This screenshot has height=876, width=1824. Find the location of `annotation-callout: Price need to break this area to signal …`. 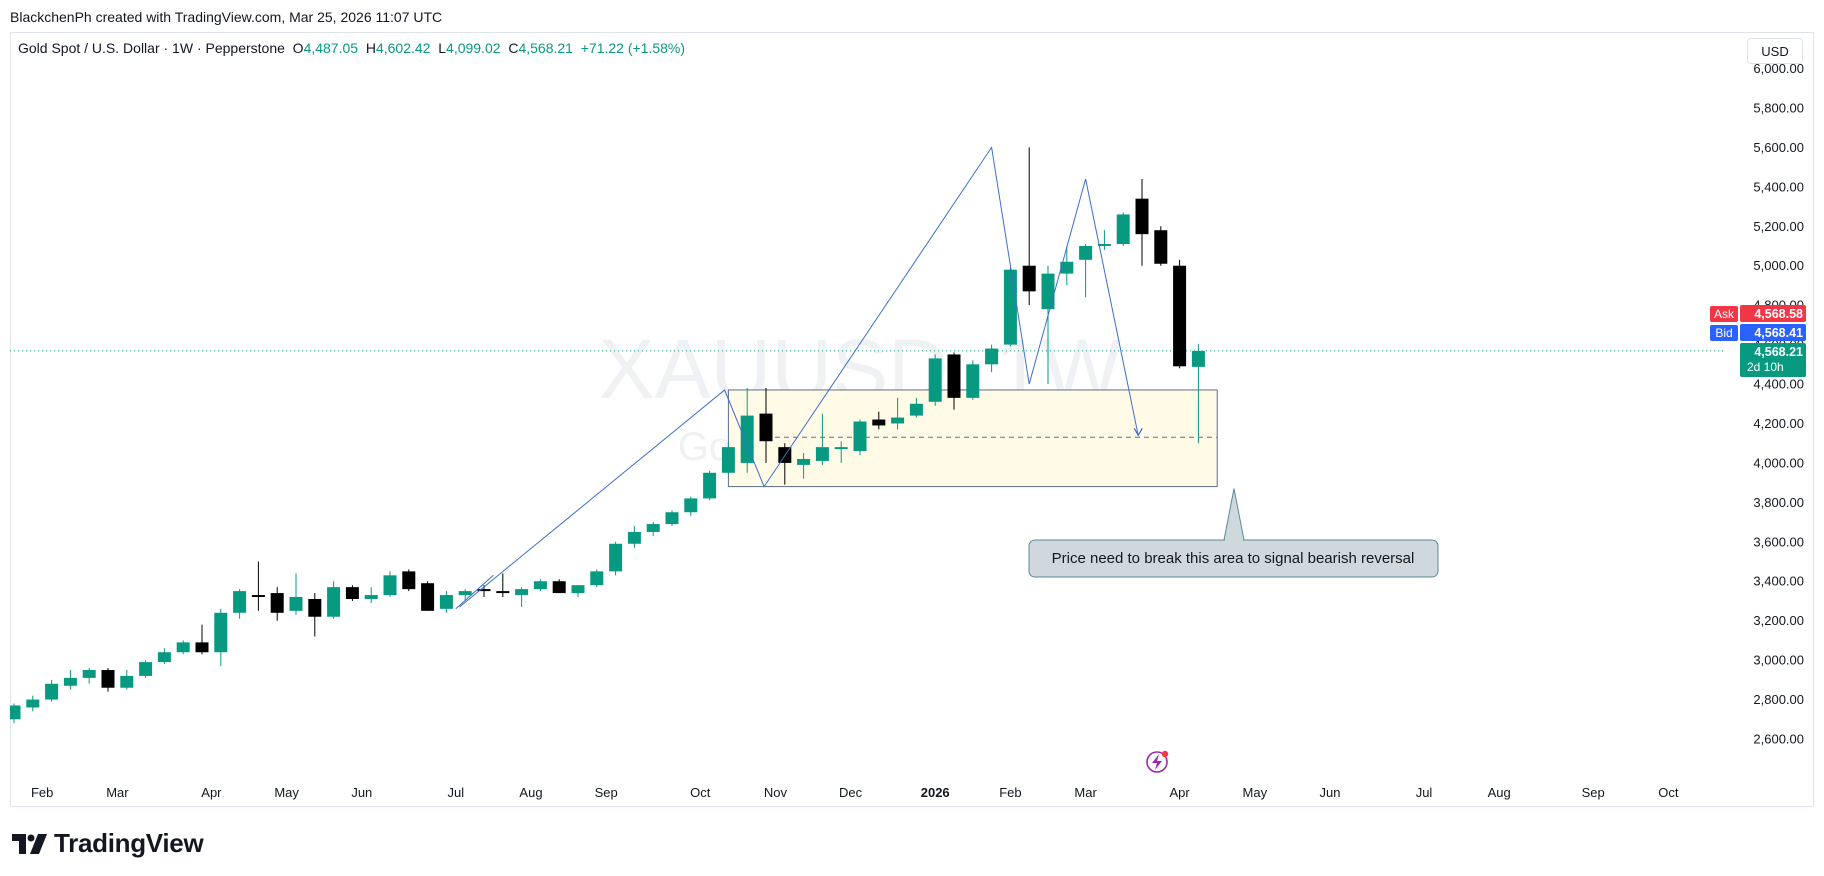

annotation-callout: Price need to break this area to signal … is located at coordinates (1233, 533).